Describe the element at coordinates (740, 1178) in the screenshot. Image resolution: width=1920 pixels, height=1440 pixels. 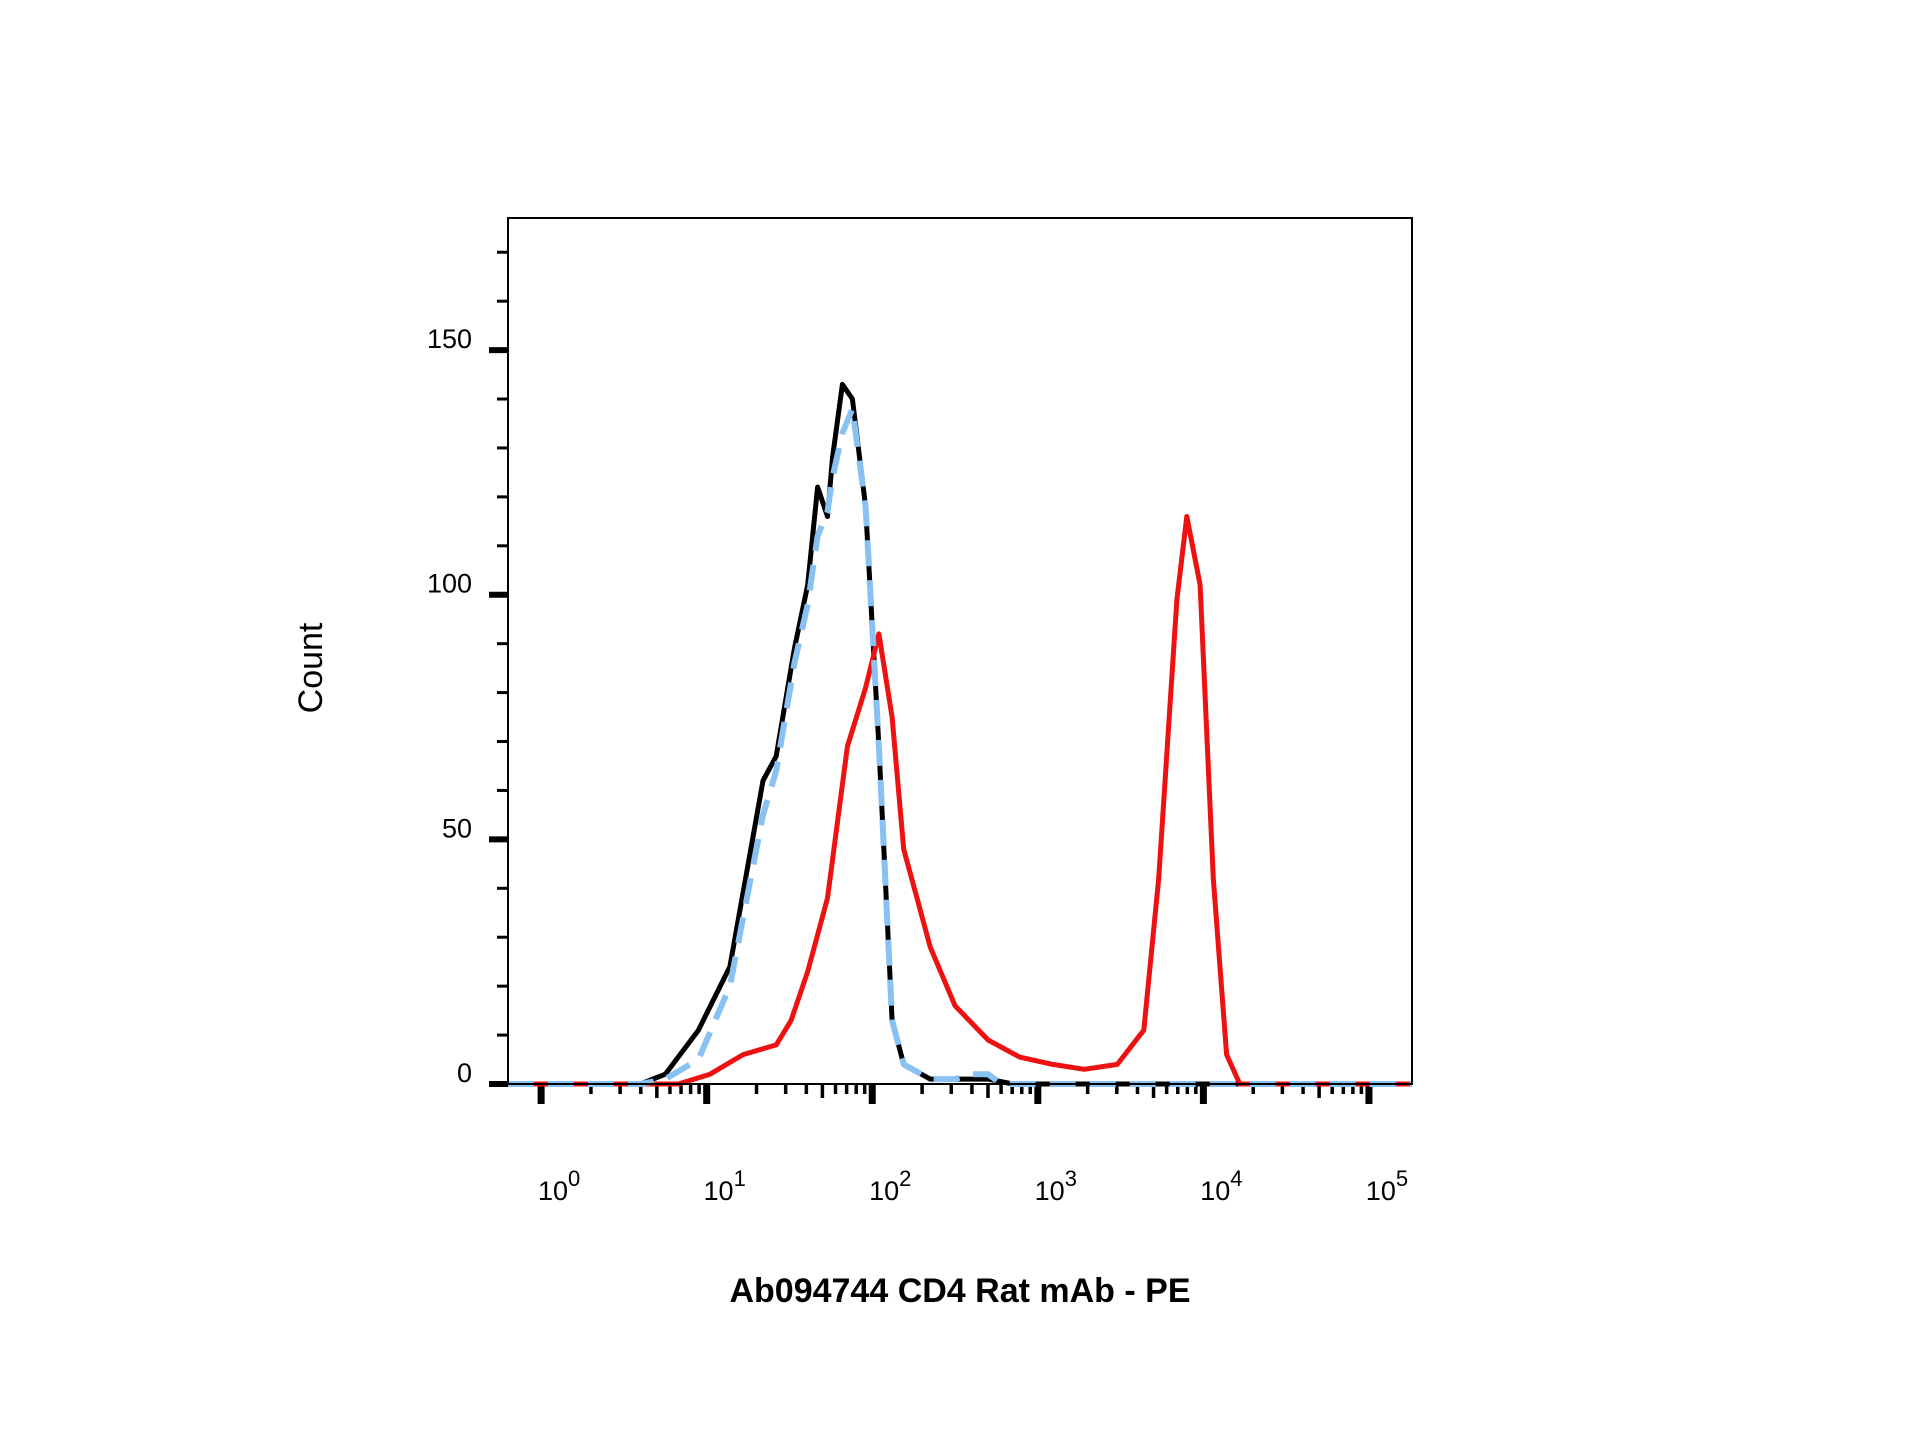
I see `x-tick-exponent: 1` at that location.